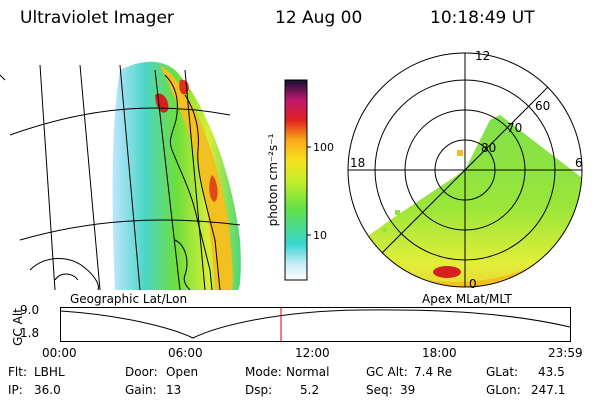 The image size is (600, 400). Describe the element at coordinates (17, 372) in the screenshot. I see `flt-label: Flt:` at that location.